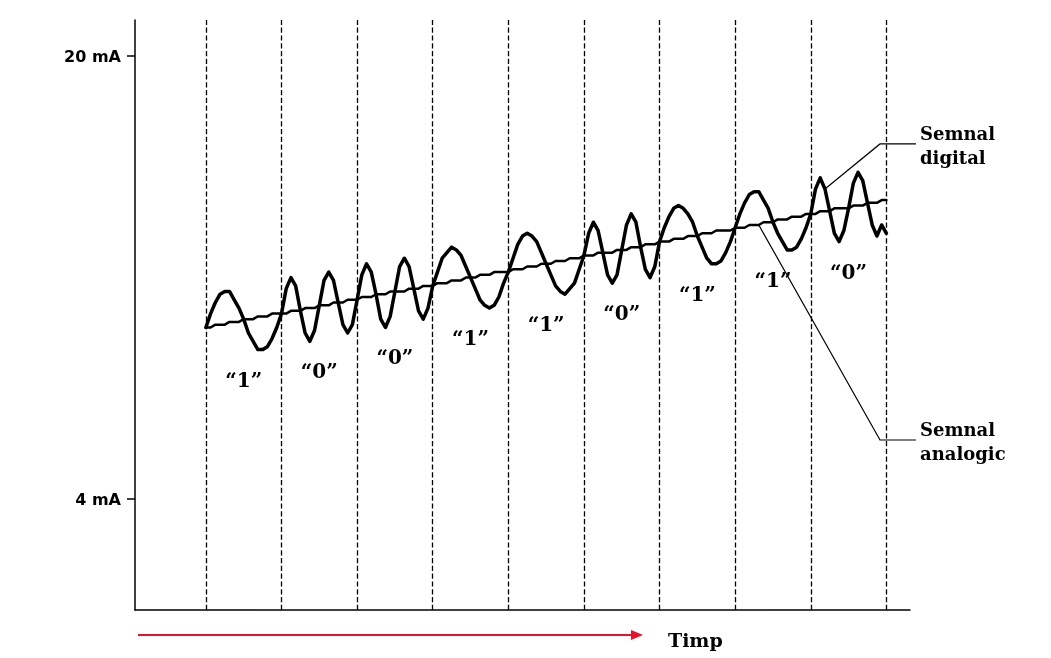 The width and height of the screenshot is (1051, 658). I want to click on text: Semnal digital, so click(961, 146).